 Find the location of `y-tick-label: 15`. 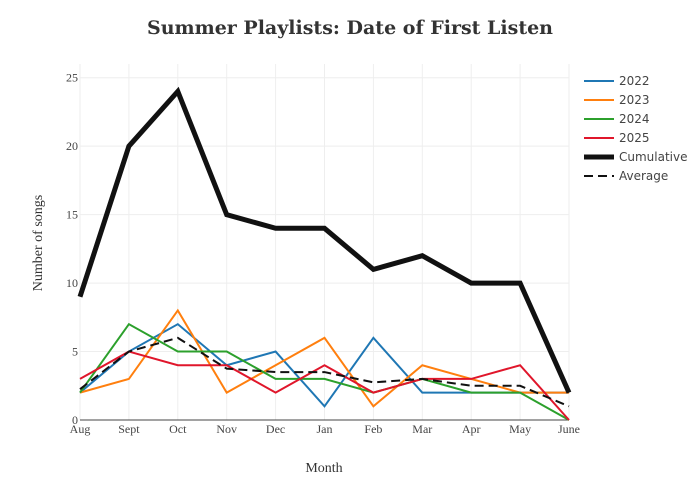

y-tick-label: 15 is located at coordinates (72, 215).